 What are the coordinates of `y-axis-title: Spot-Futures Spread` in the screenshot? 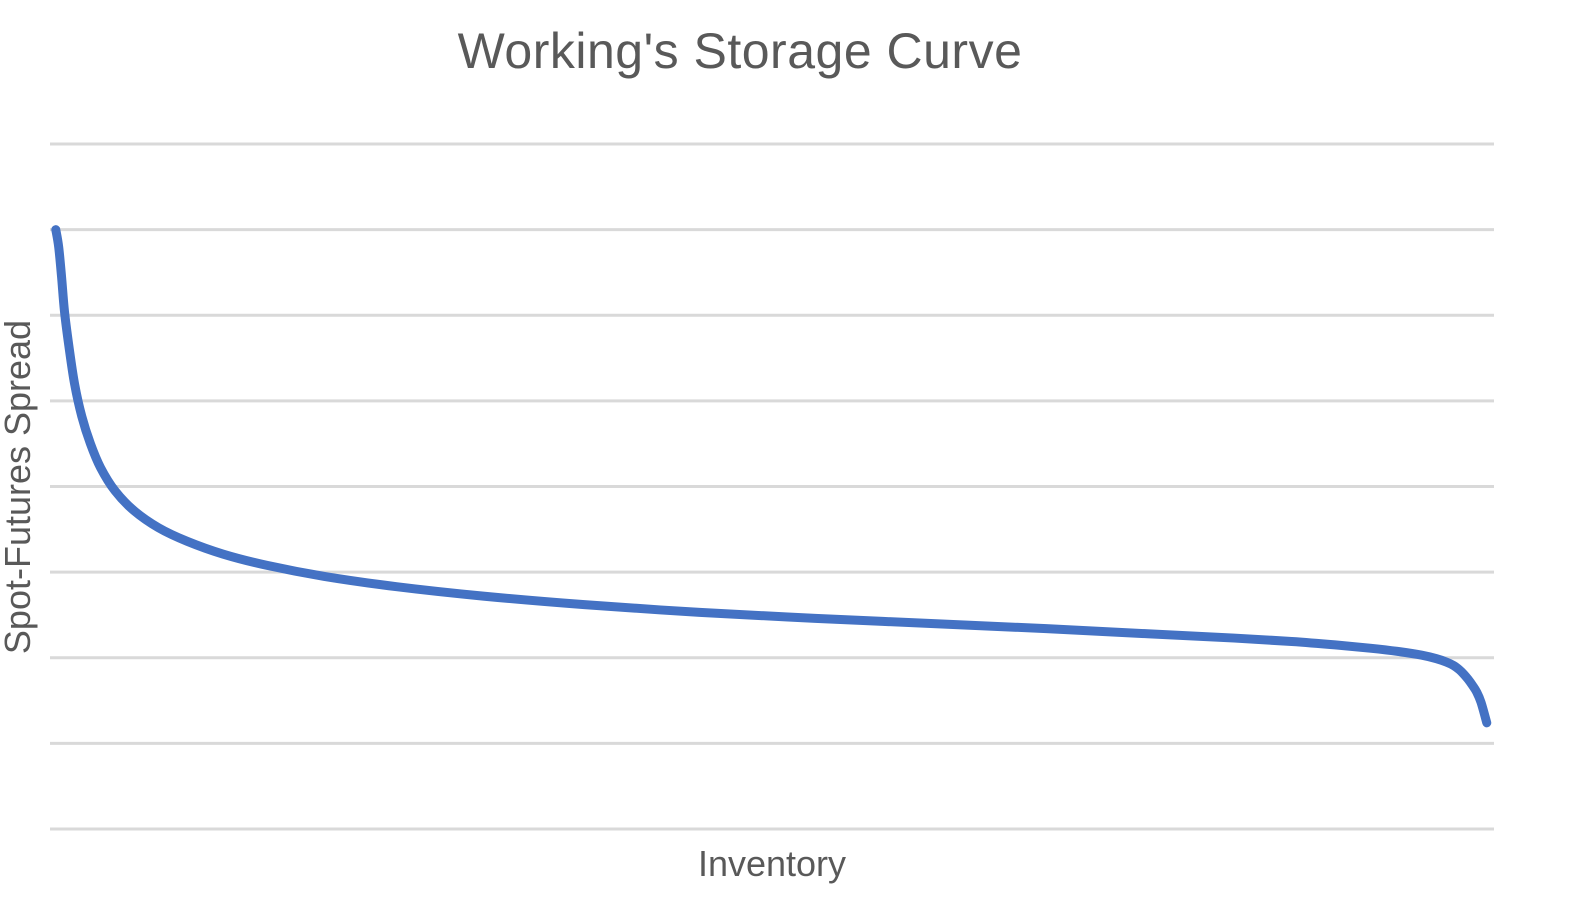 It's located at (19, 487).